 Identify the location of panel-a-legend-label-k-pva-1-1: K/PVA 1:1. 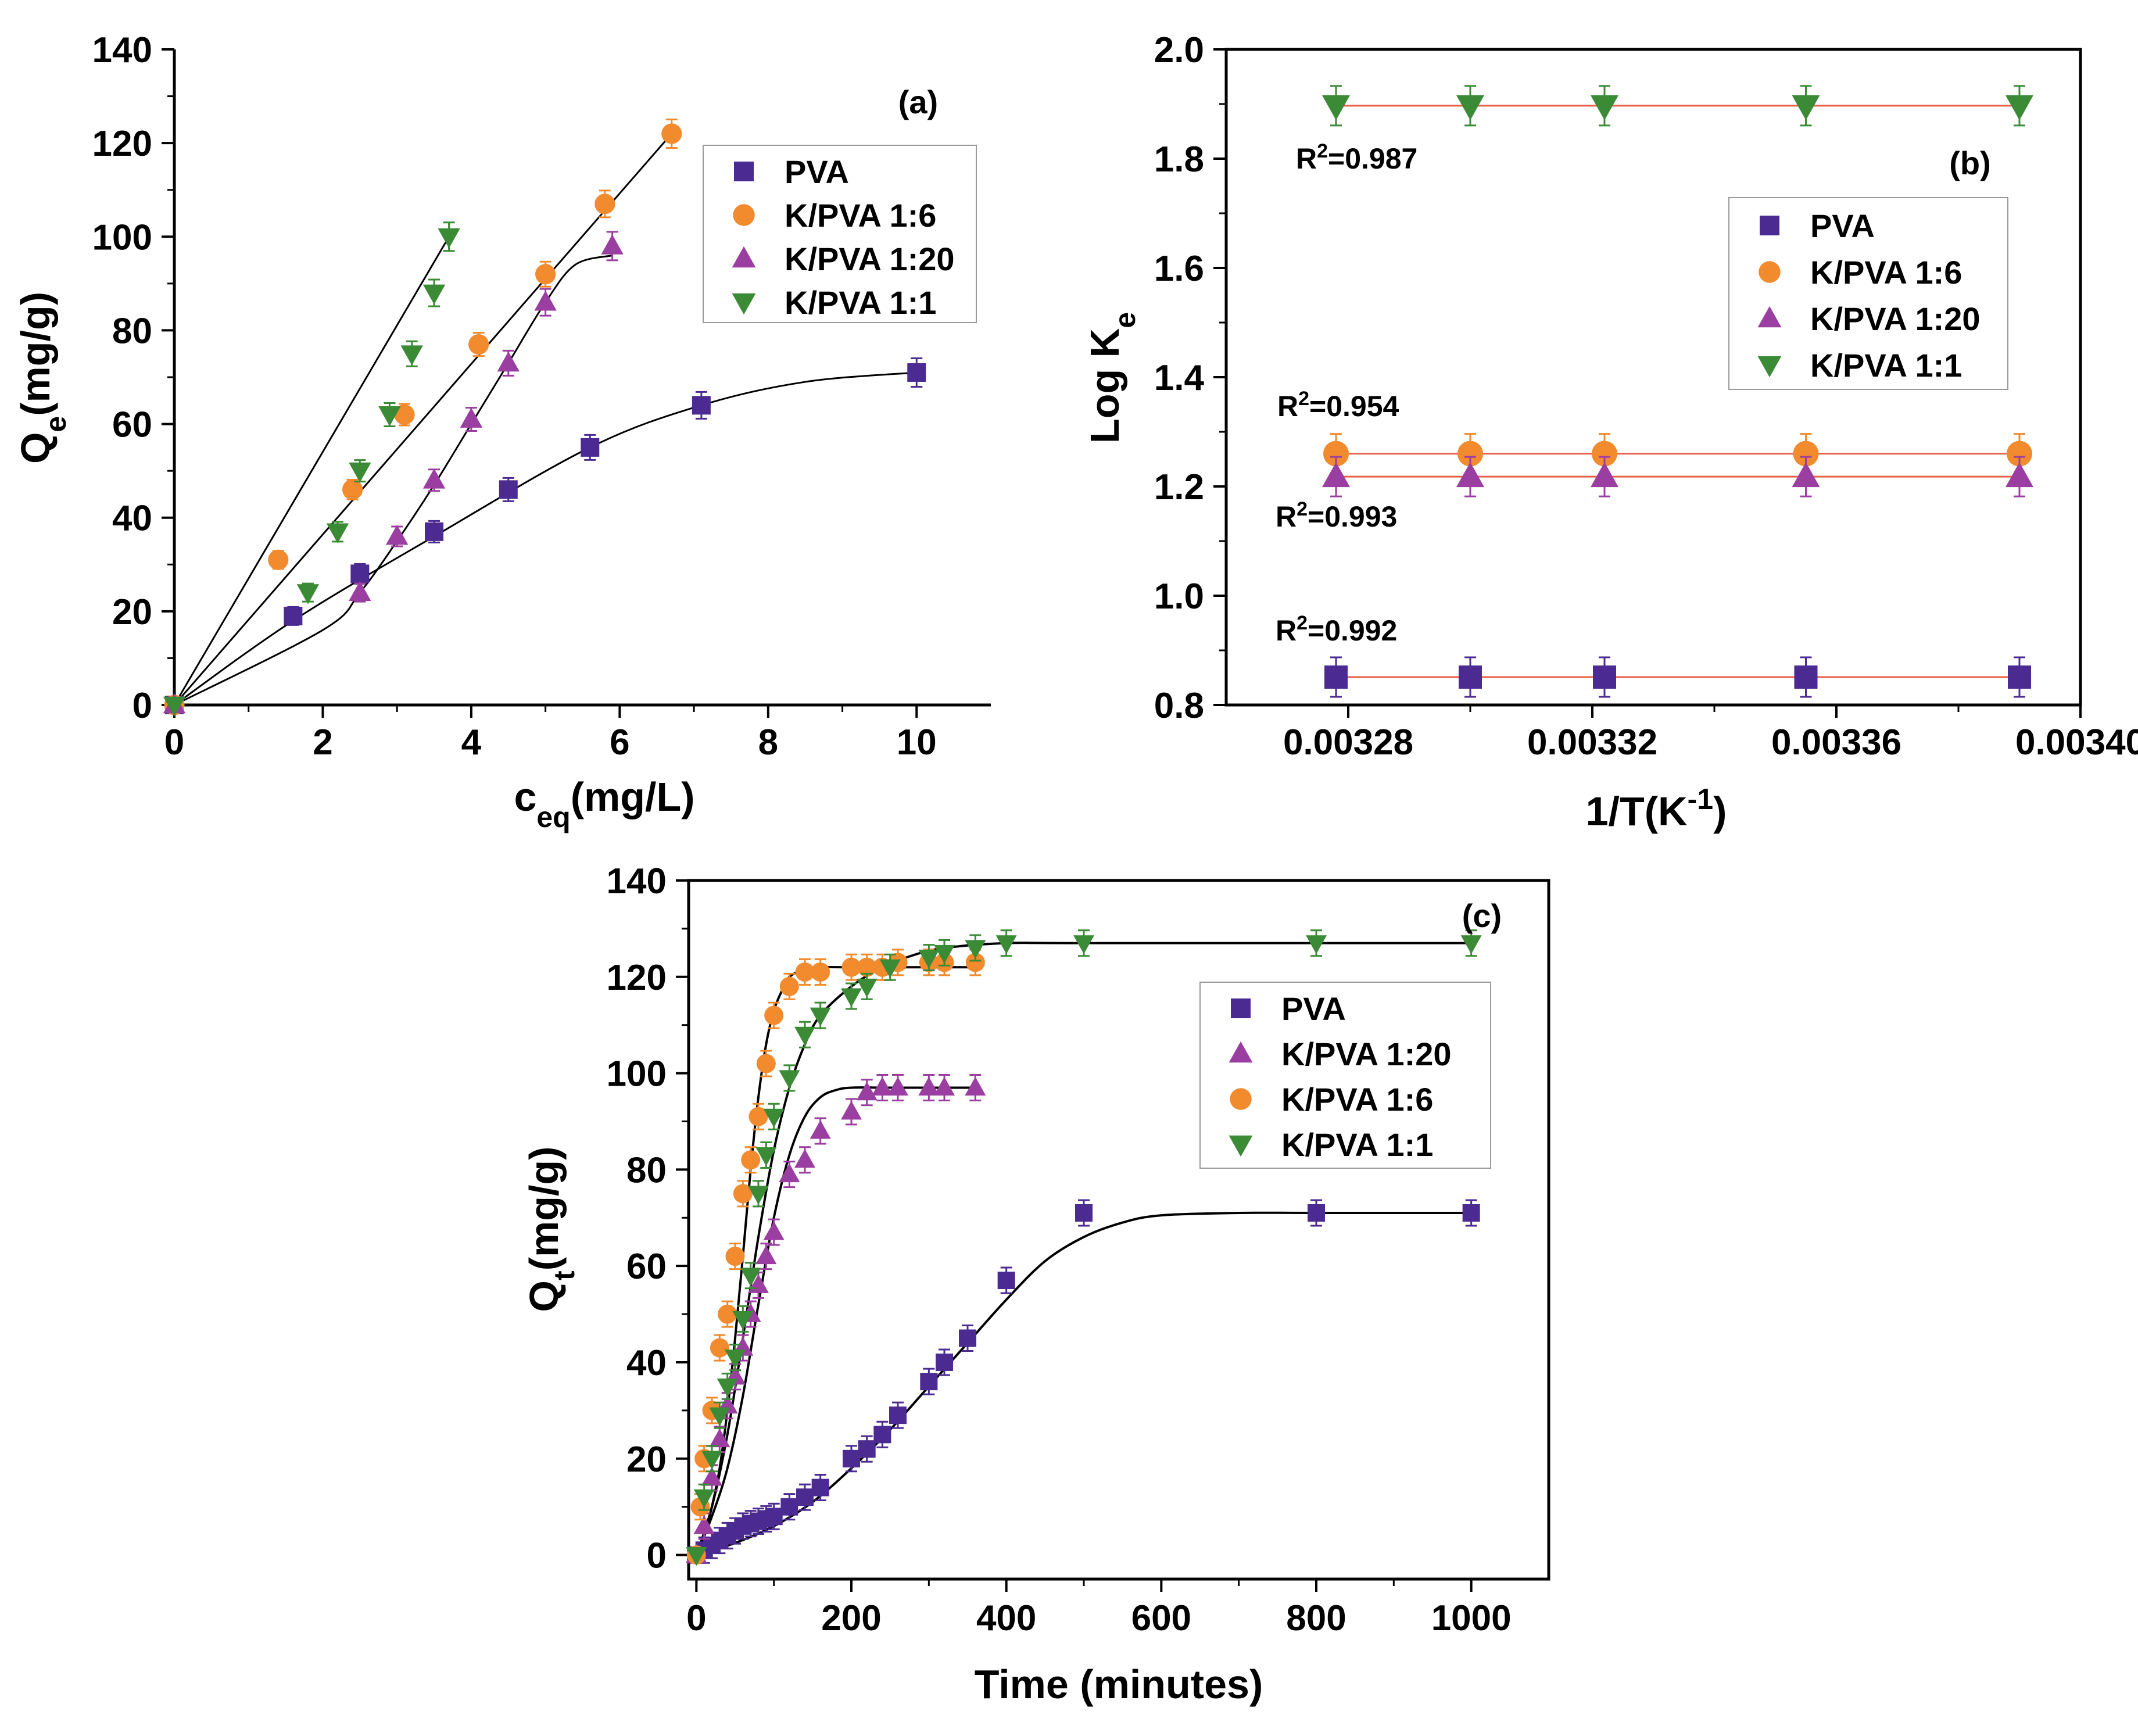
(860, 302).